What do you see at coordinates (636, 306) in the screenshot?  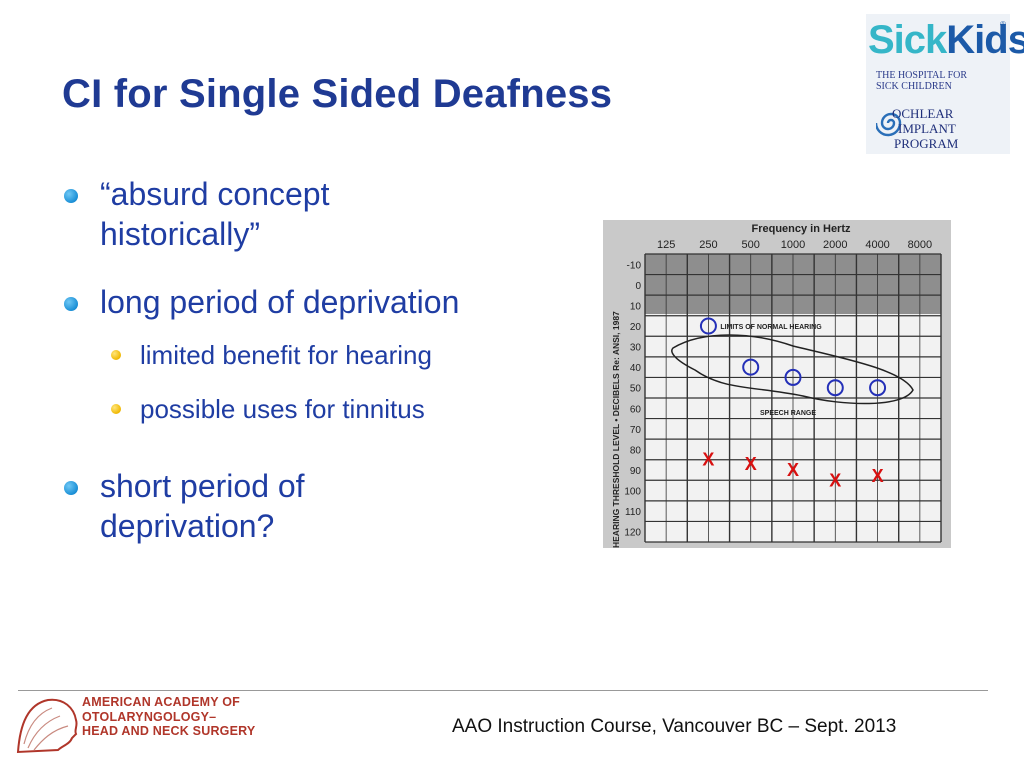 I see `level-tick-label: 10` at bounding box center [636, 306].